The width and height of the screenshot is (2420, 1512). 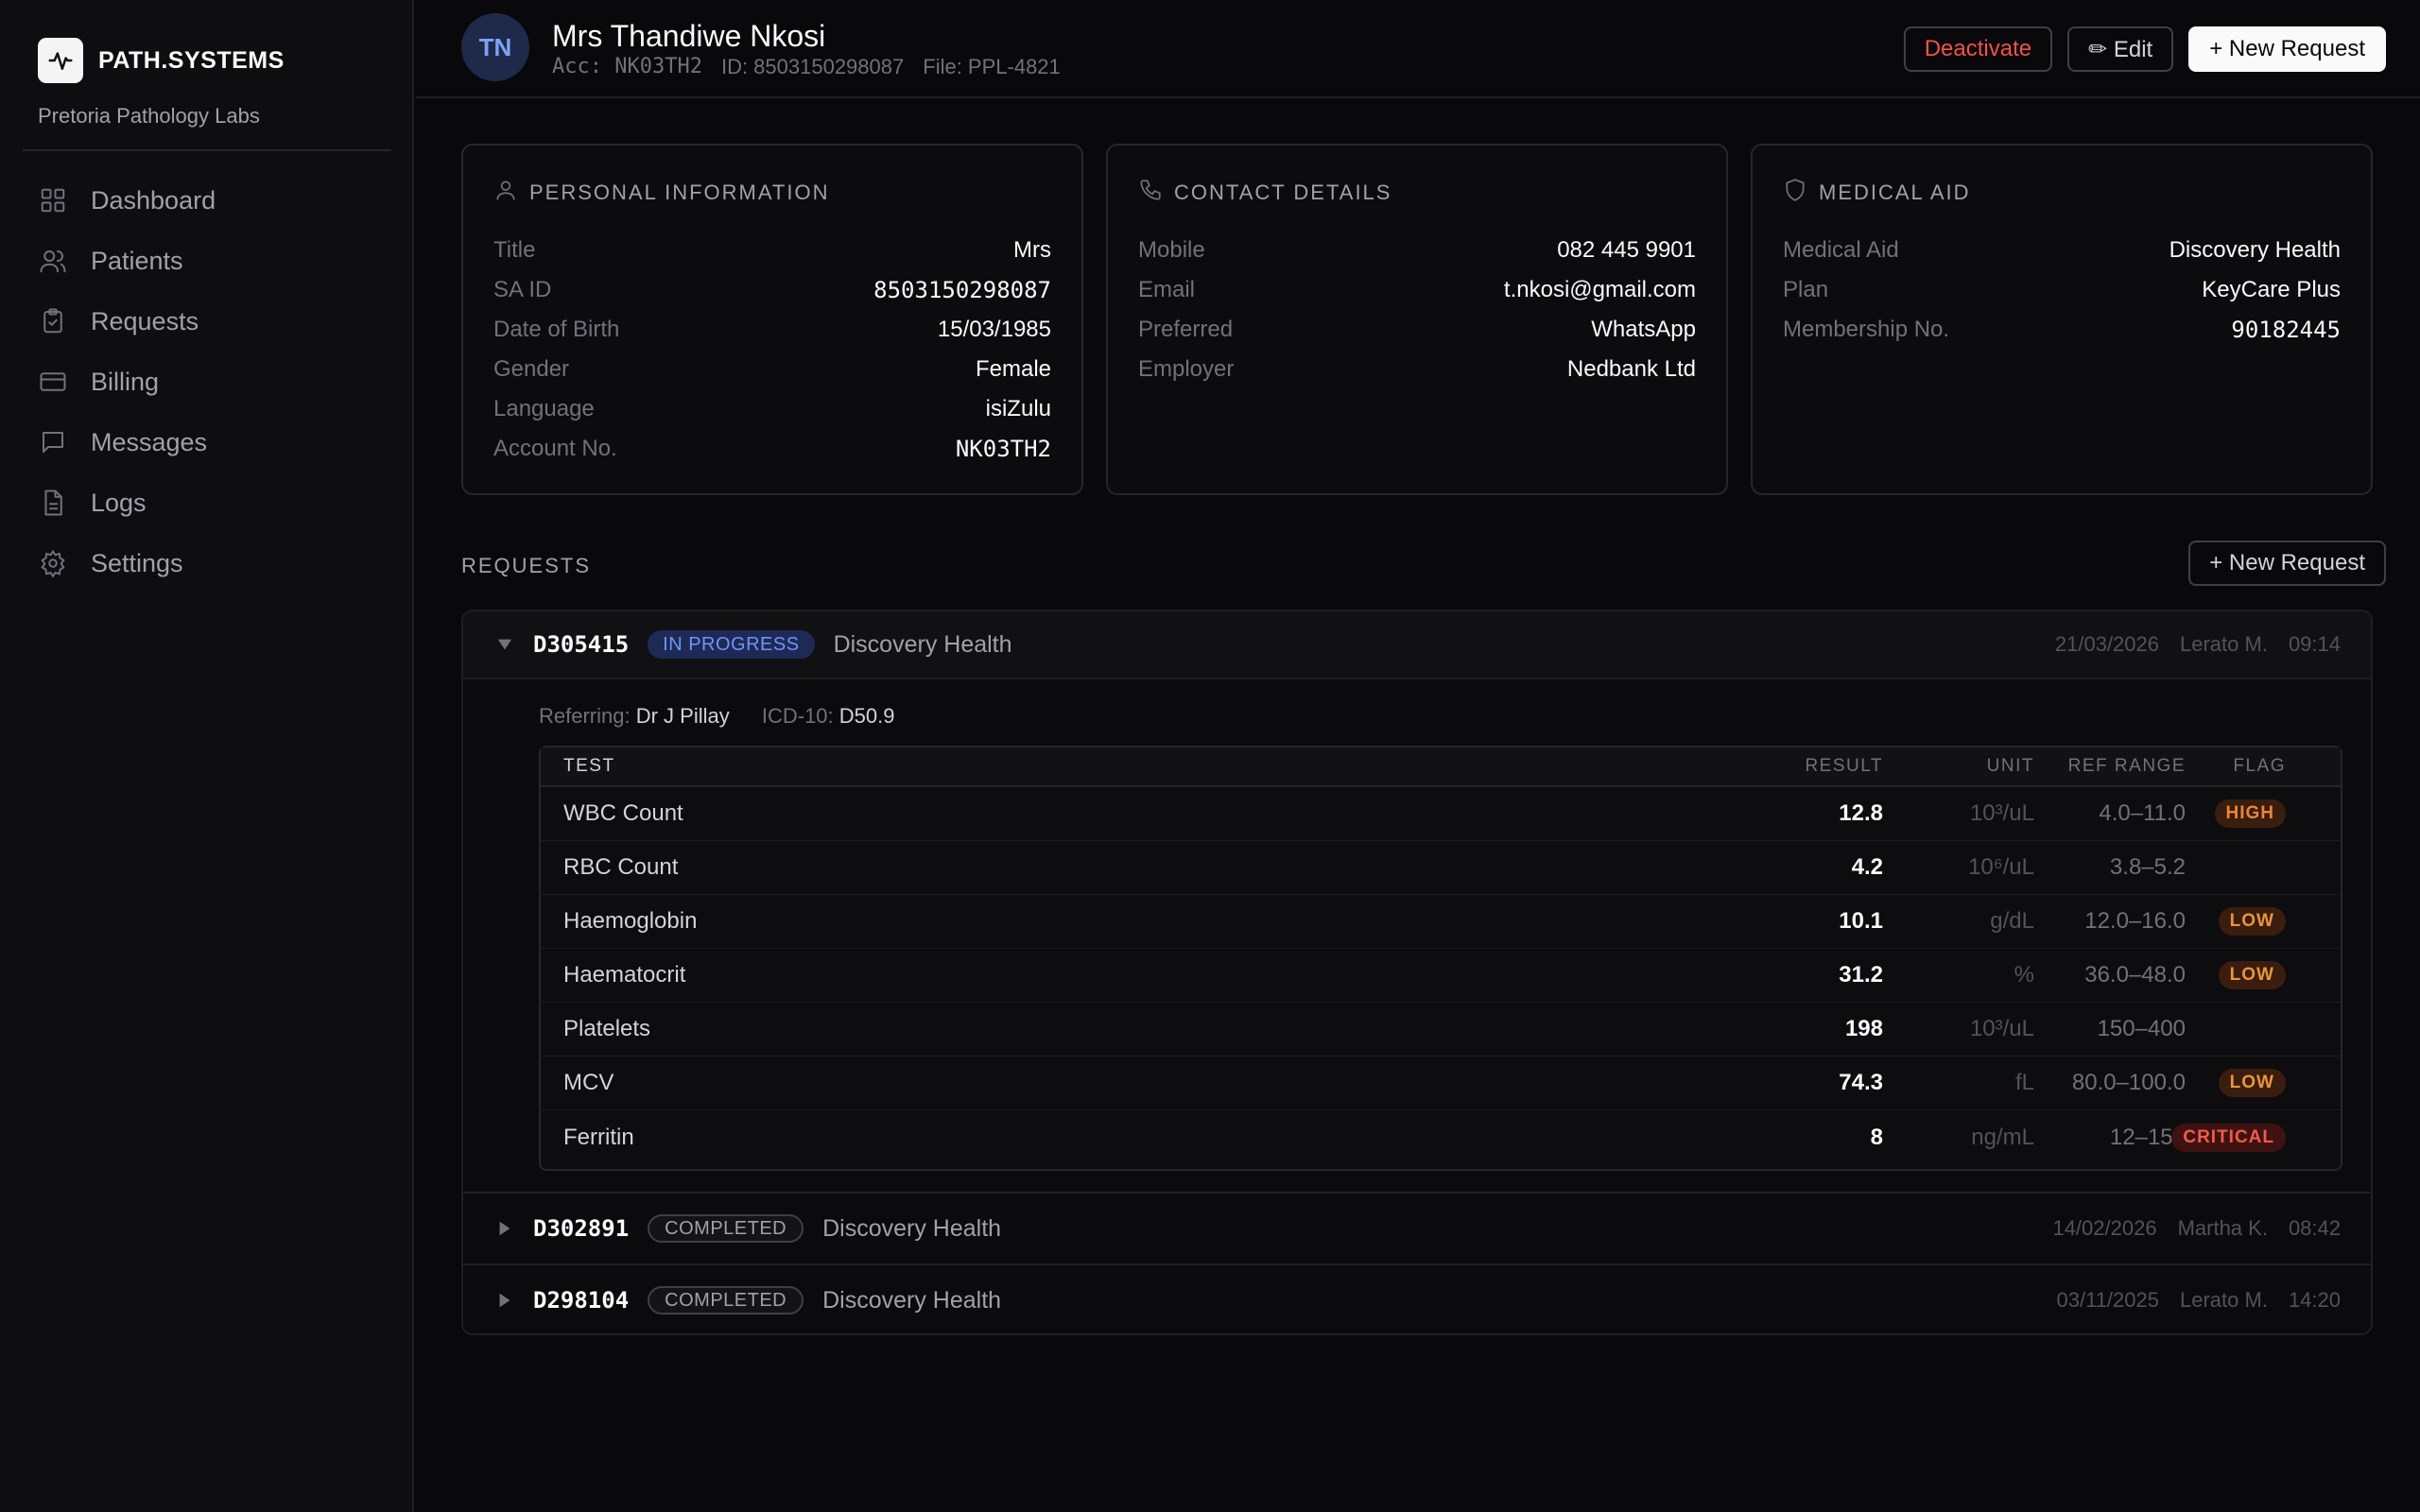 I want to click on request-id: D298104, so click(x=582, y=1300).